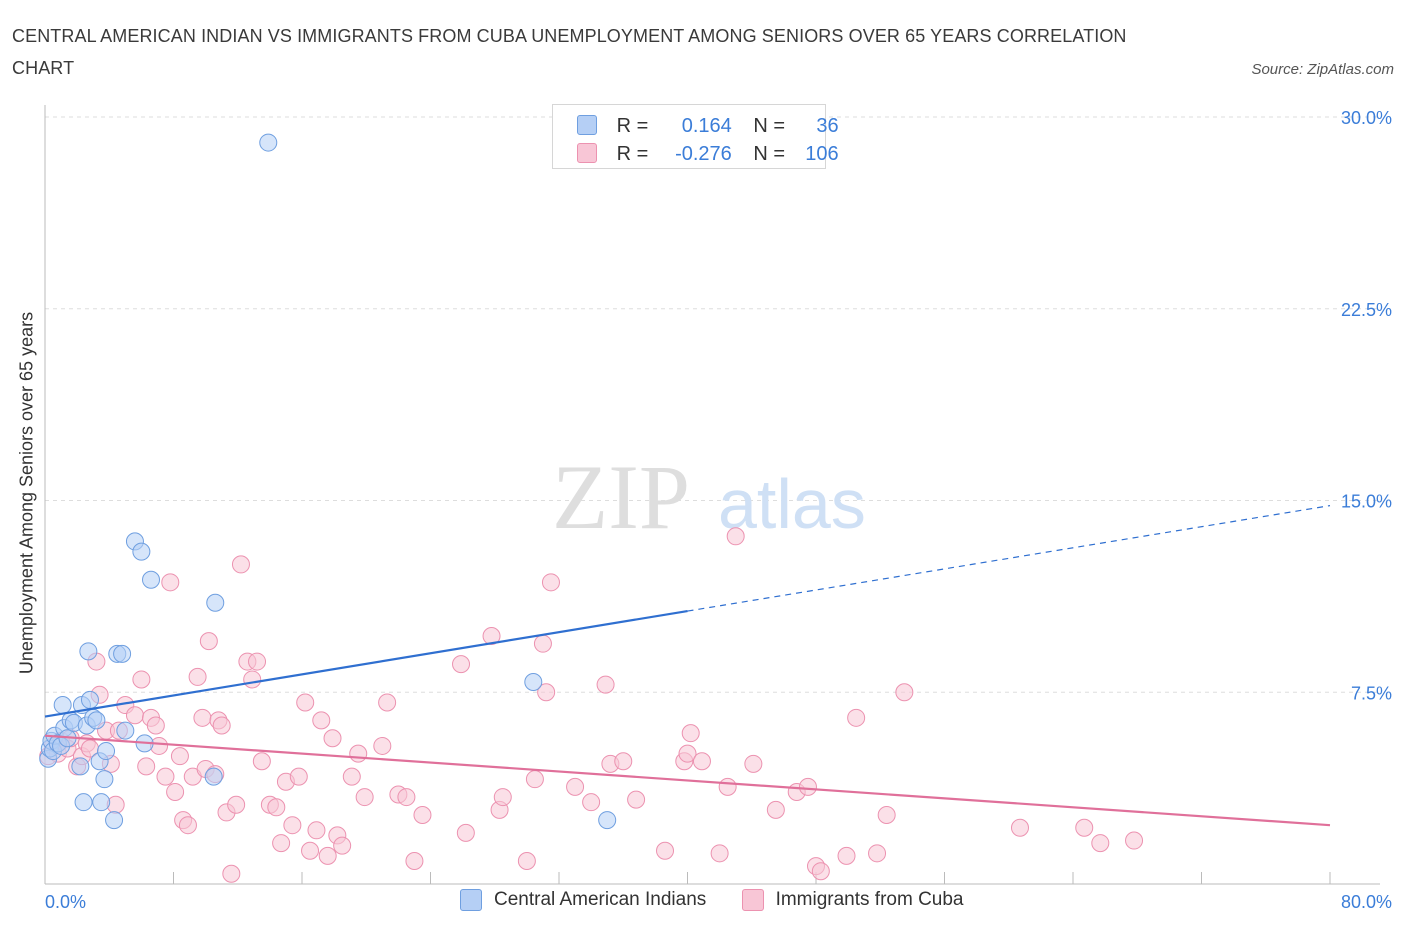 This screenshot has height=930, width=1406. Describe the element at coordinates (703, 154) in the screenshot. I see `r-value-immigrants-from-cuba: -0.276` at that location.